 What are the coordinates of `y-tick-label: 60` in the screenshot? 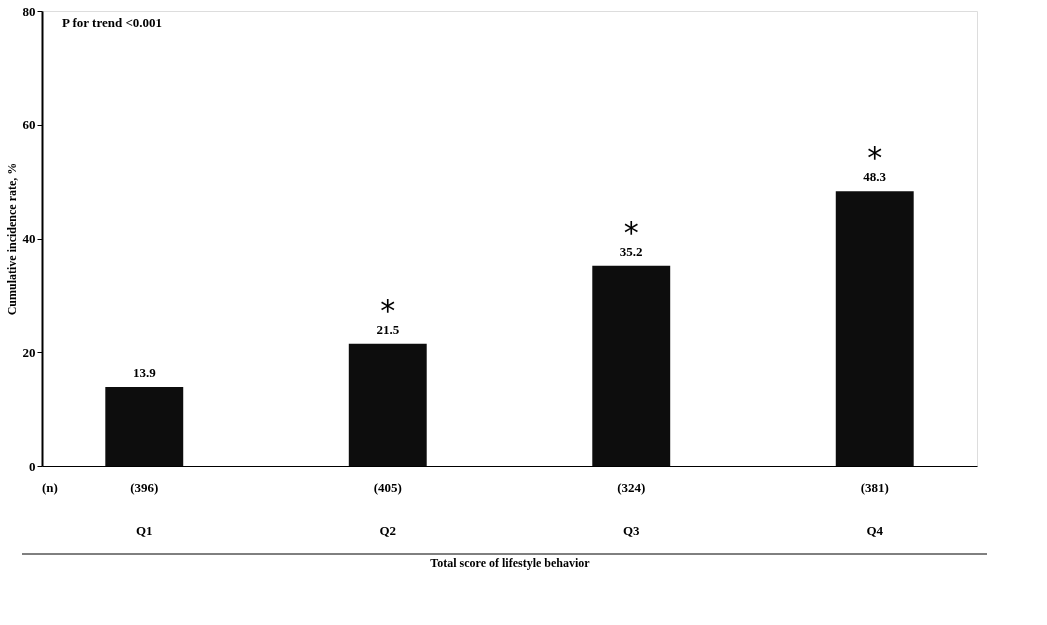 It's located at (29, 125).